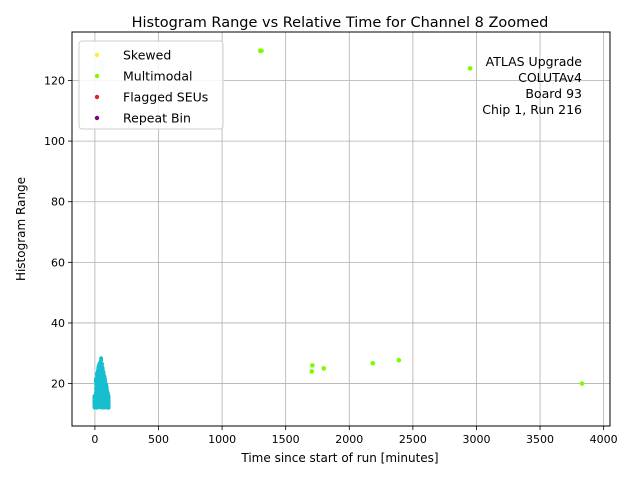  I want to click on x-tick-label: 4000, so click(604, 439).